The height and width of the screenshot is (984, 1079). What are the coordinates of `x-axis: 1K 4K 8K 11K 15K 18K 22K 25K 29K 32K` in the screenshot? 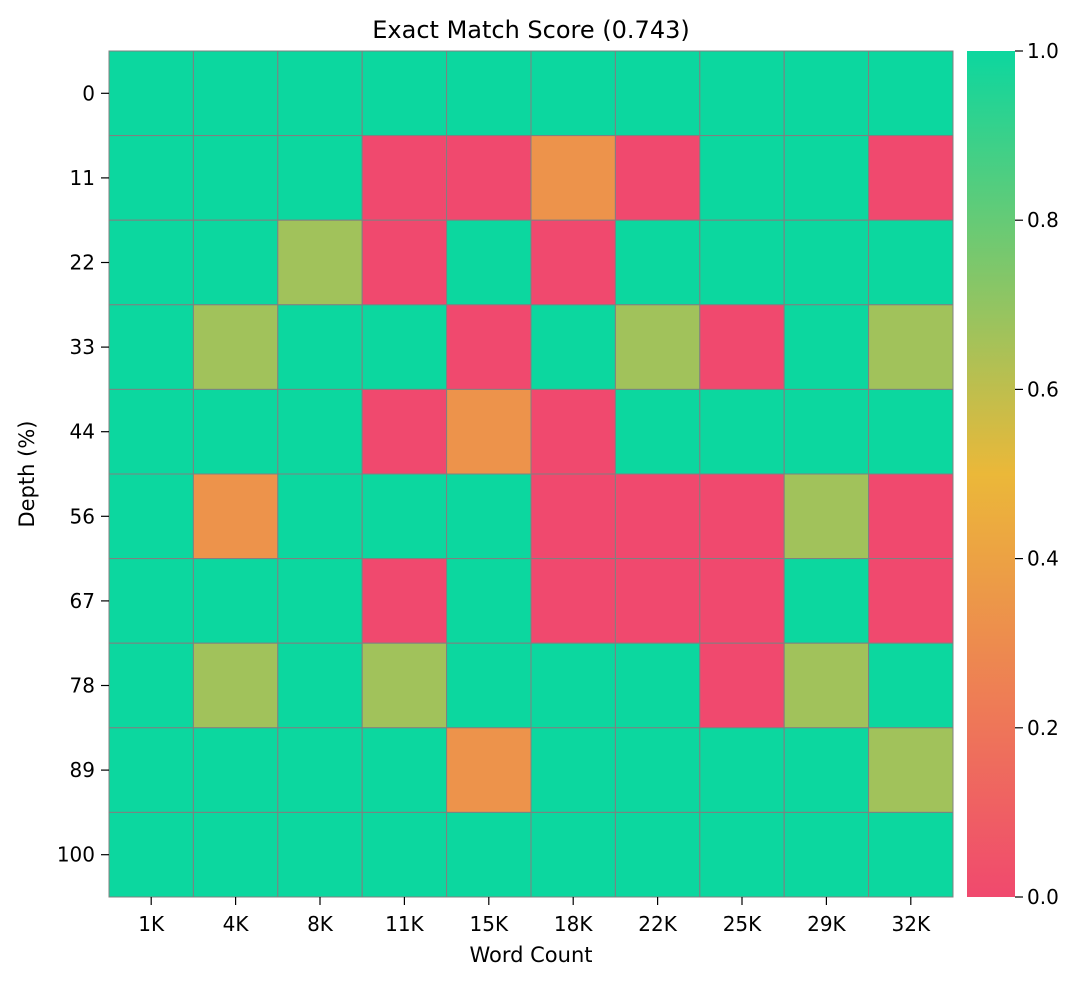 It's located at (534, 916).